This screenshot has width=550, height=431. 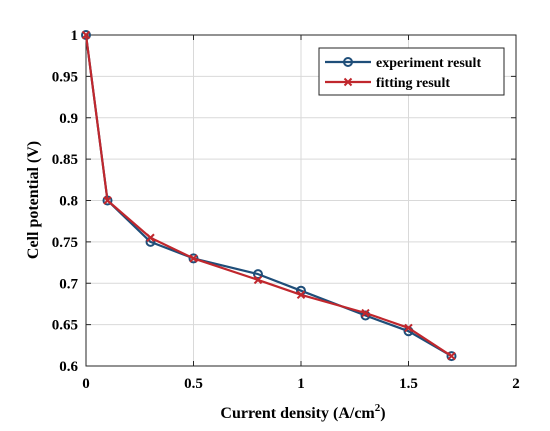 What do you see at coordinates (382, 413) in the screenshot?
I see `x-axis-title-close: )` at bounding box center [382, 413].